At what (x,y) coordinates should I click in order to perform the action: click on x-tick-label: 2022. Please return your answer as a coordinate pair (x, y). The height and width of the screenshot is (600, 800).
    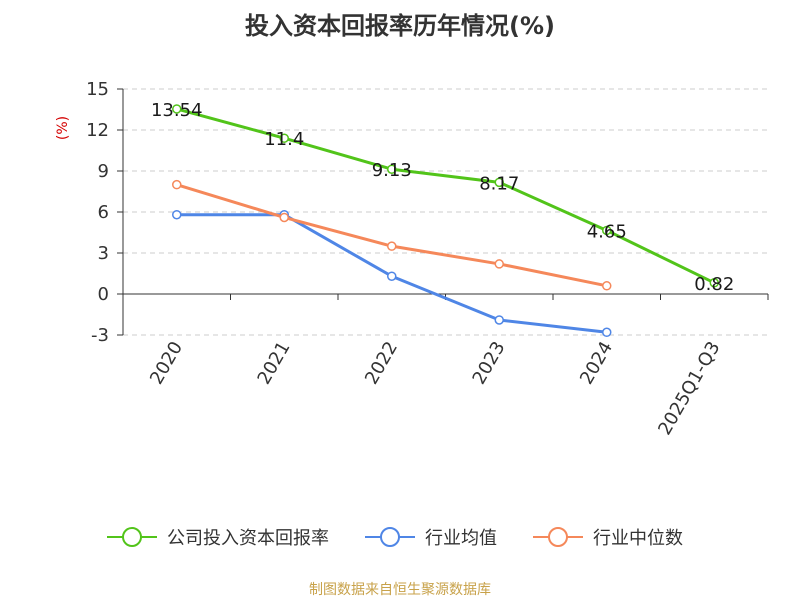
    Looking at the image, I should click on (381, 363).